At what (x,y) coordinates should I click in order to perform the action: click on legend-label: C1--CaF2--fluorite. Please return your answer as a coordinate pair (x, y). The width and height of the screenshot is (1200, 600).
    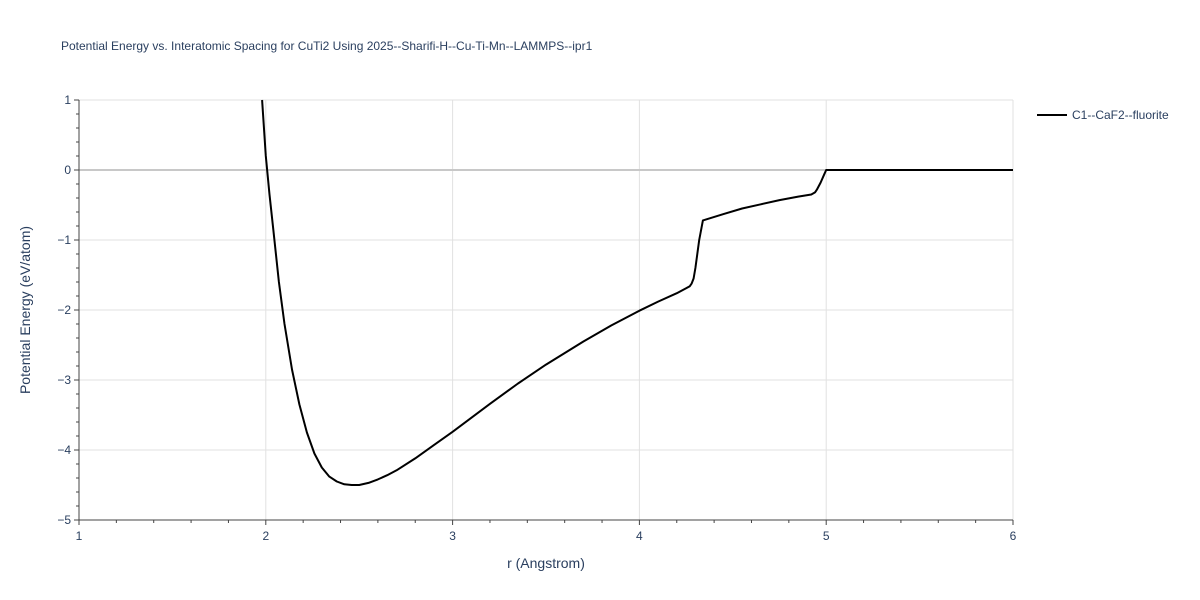
    Looking at the image, I should click on (1120, 115).